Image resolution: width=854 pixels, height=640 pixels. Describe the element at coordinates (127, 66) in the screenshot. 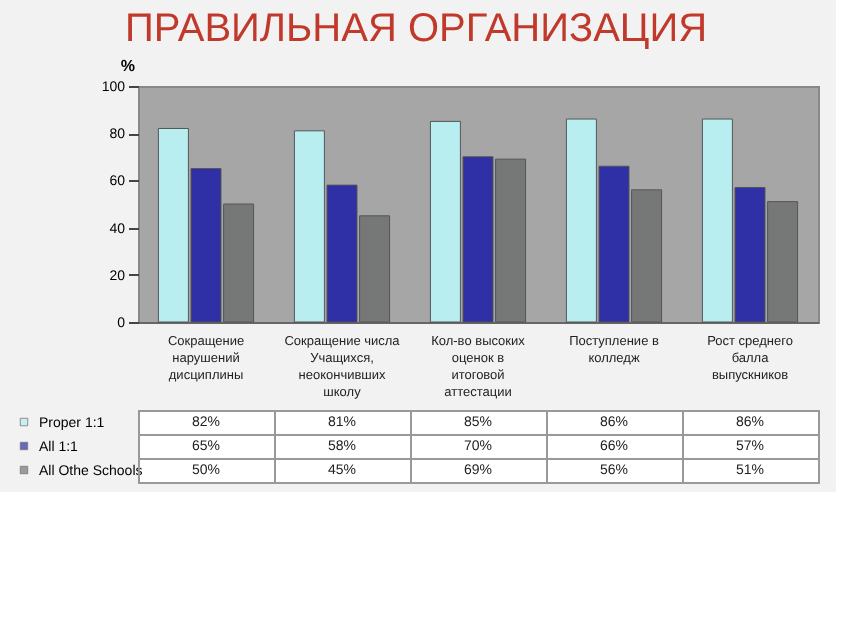

I see `y-axis-title: %` at that location.